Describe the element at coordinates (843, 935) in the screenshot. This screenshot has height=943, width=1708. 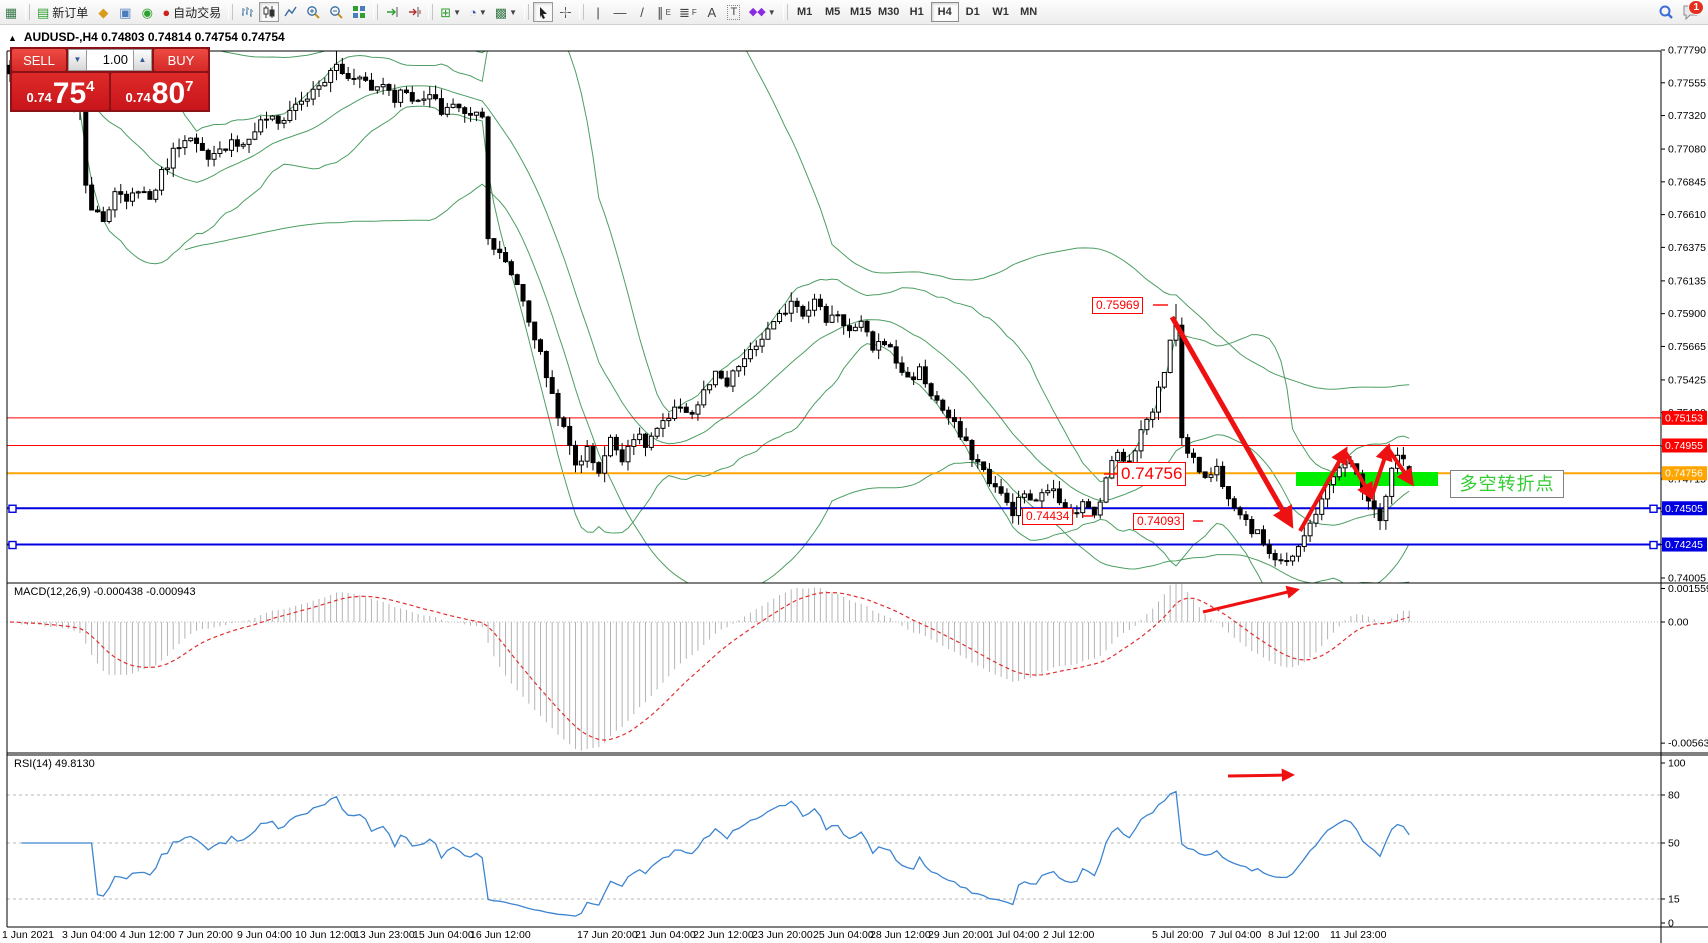
I see `time-tick: 25 Jun 04:00` at that location.